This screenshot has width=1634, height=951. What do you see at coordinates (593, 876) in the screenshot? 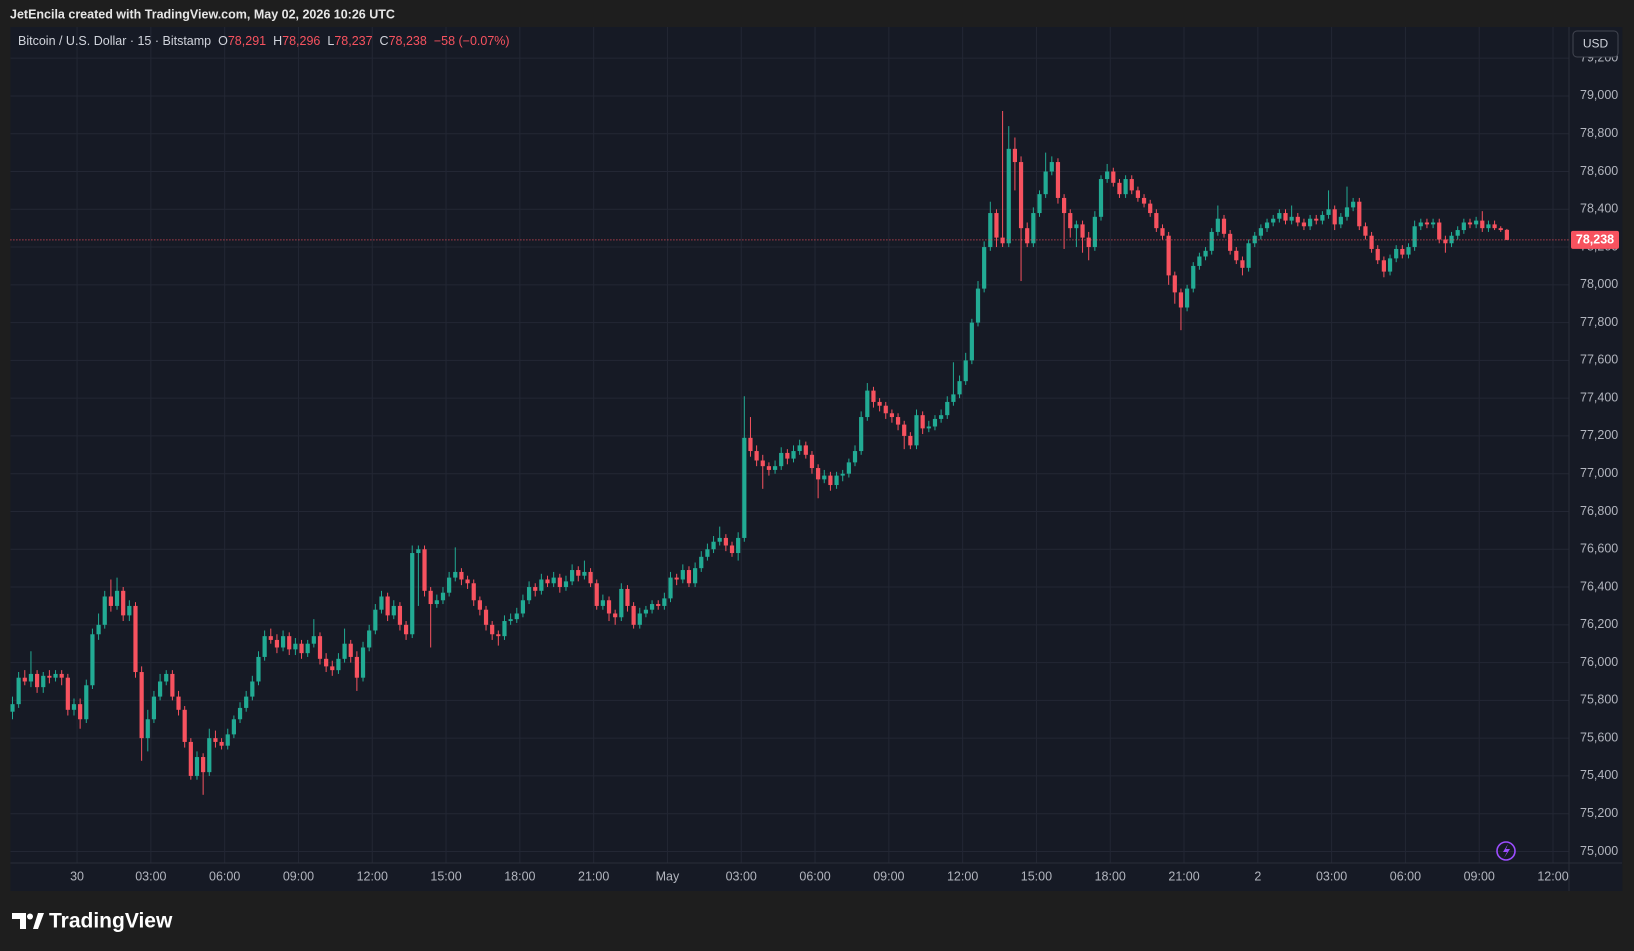
I see `x-tick-label: 21:00` at bounding box center [593, 876].